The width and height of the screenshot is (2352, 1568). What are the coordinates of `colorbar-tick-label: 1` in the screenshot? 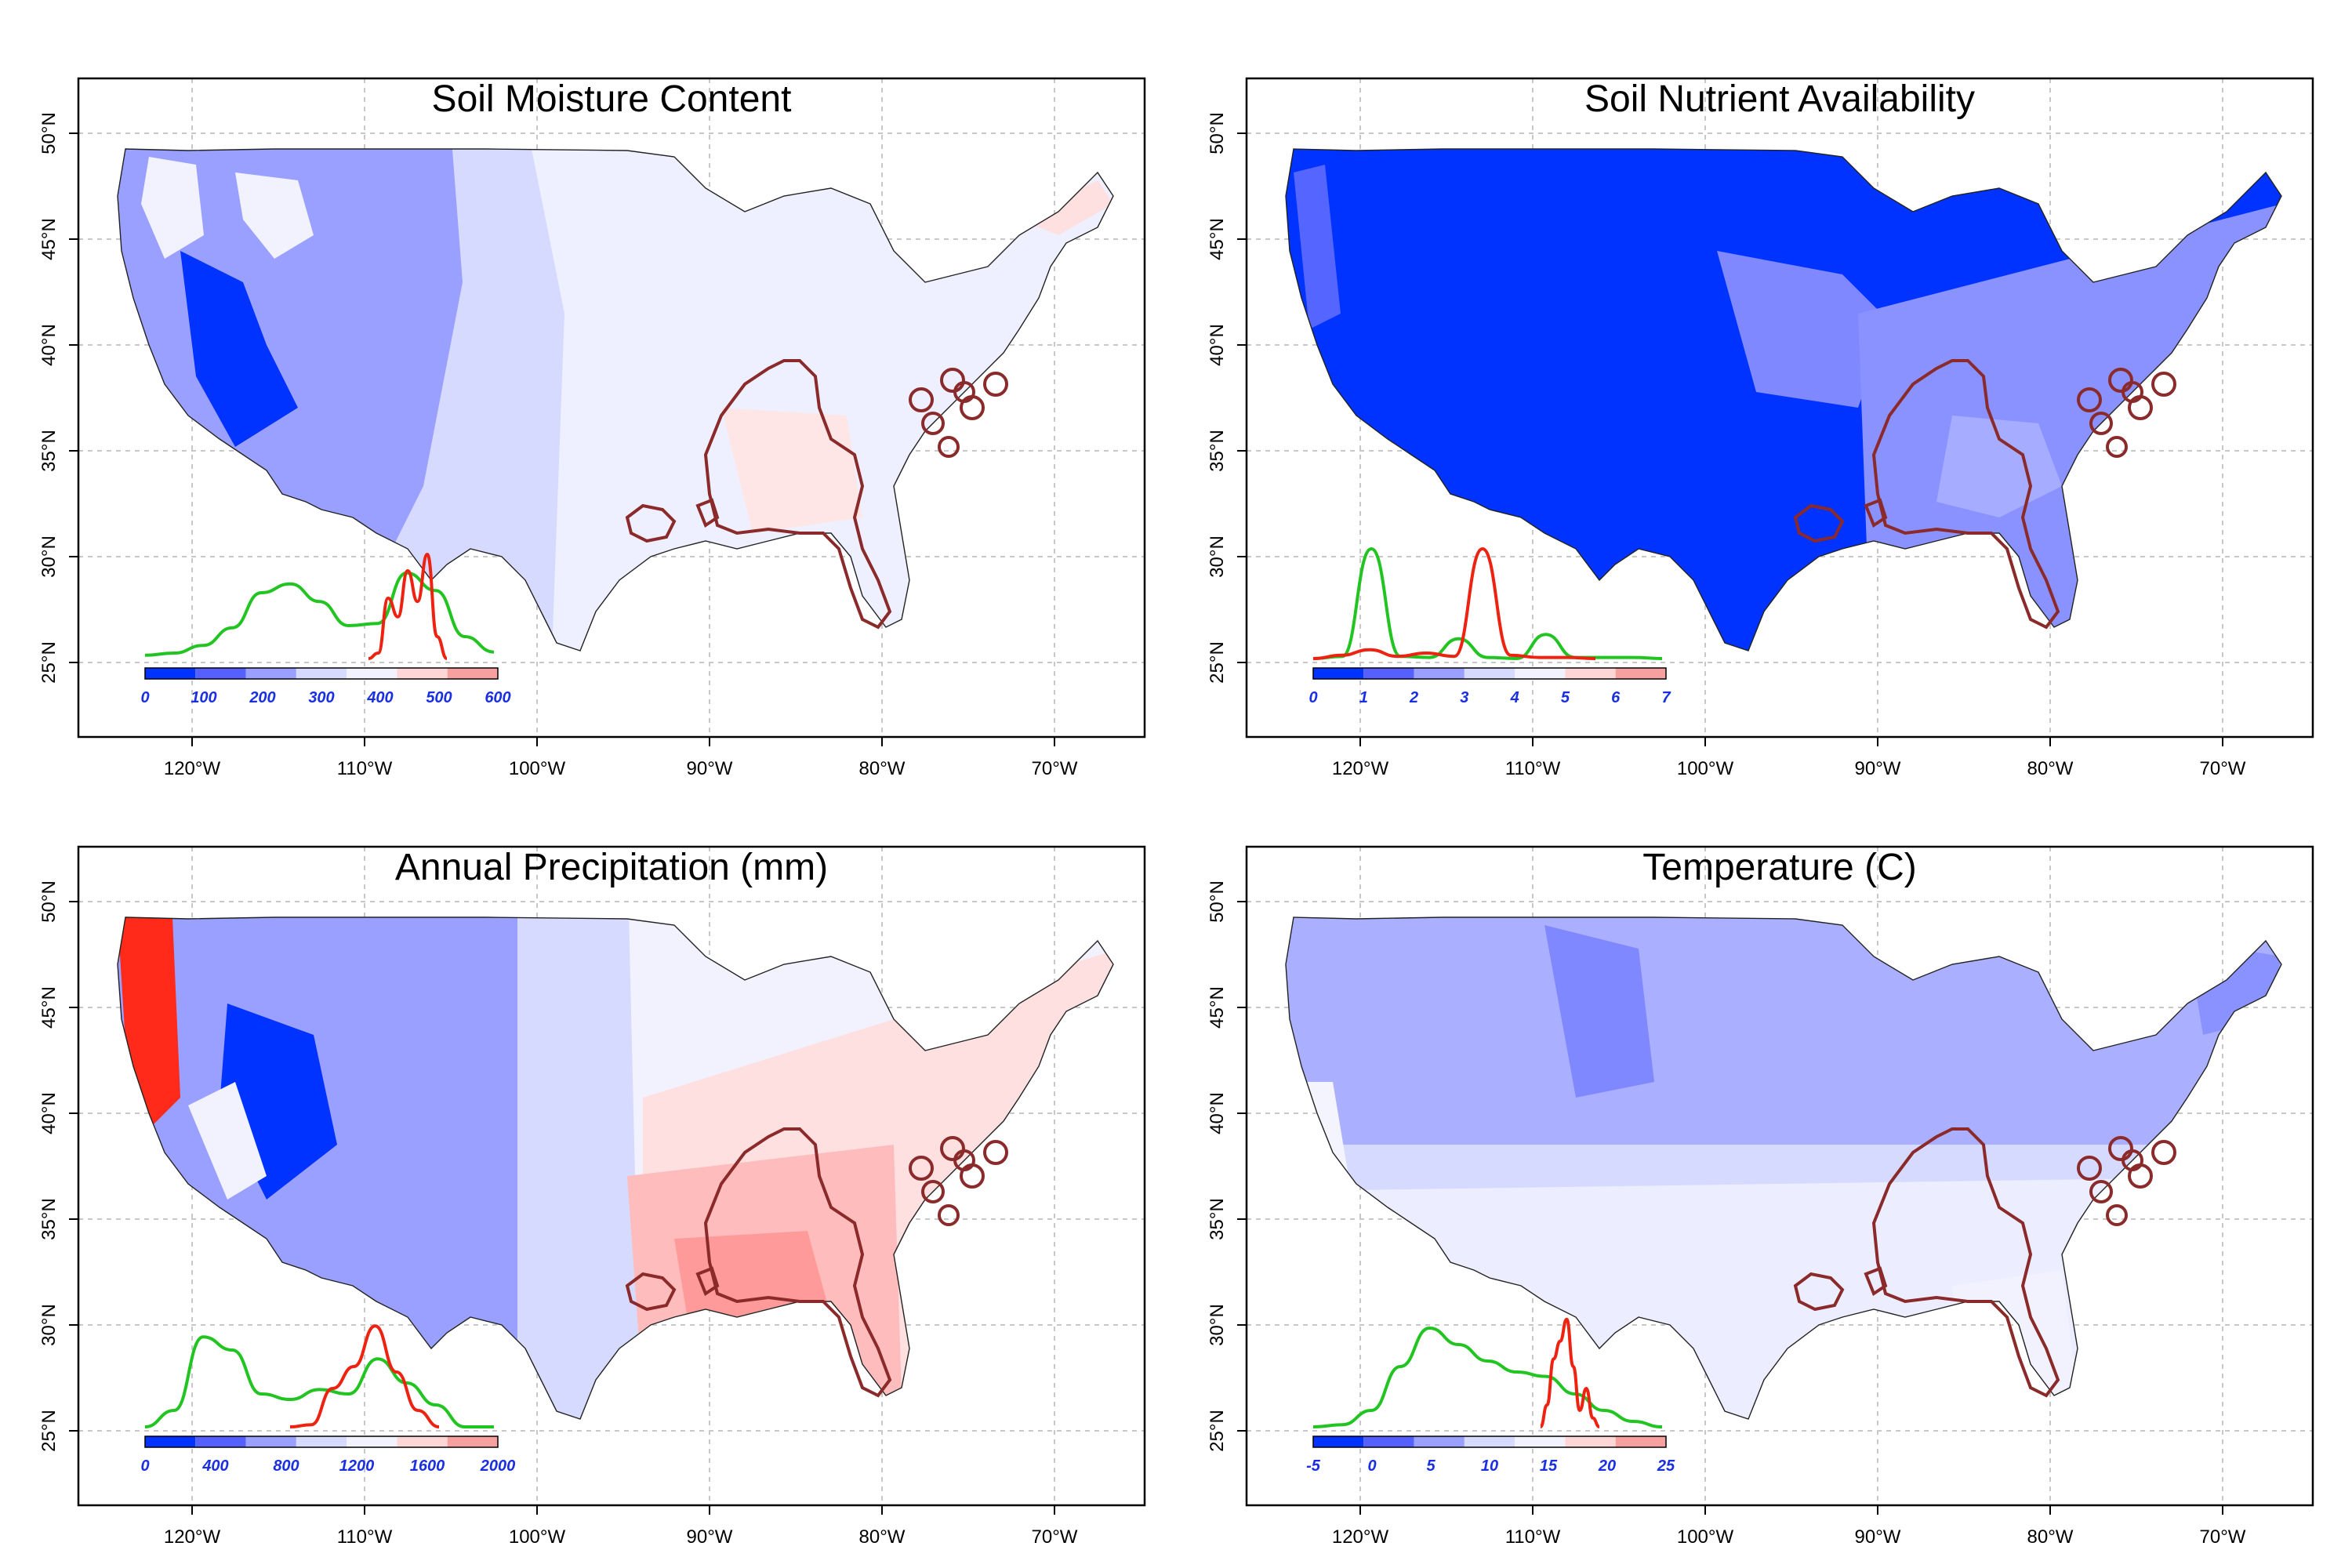 It's located at (1363, 697).